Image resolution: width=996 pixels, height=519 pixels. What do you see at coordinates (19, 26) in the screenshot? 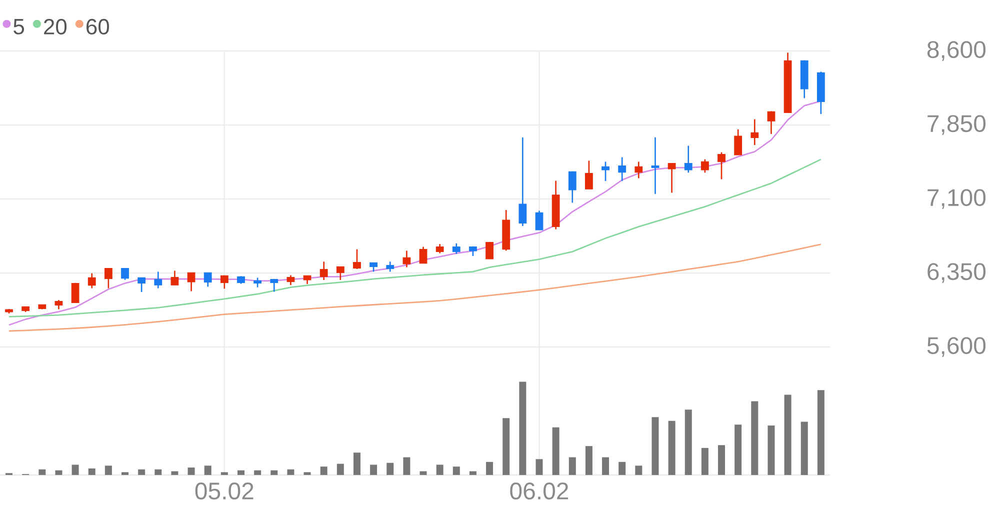
I see `legend-label: 5` at bounding box center [19, 26].